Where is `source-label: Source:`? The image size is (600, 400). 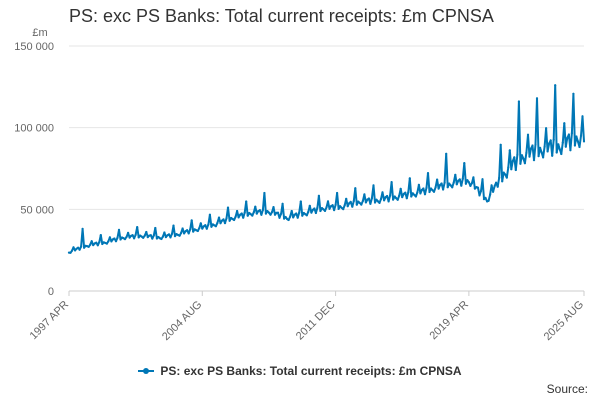 source-label: Source: is located at coordinates (567, 389).